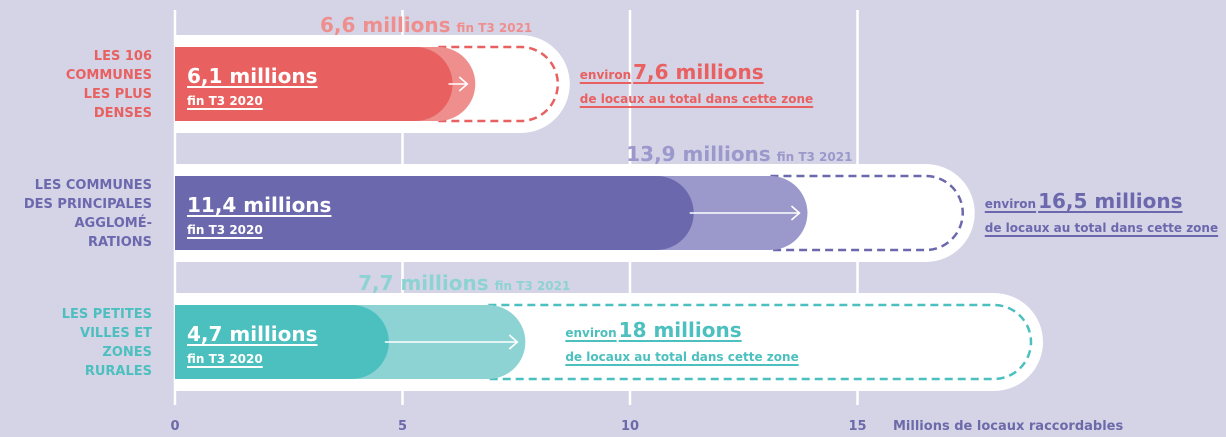  Describe the element at coordinates (857, 426) in the screenshot. I see `x-tick-label: 15` at that location.